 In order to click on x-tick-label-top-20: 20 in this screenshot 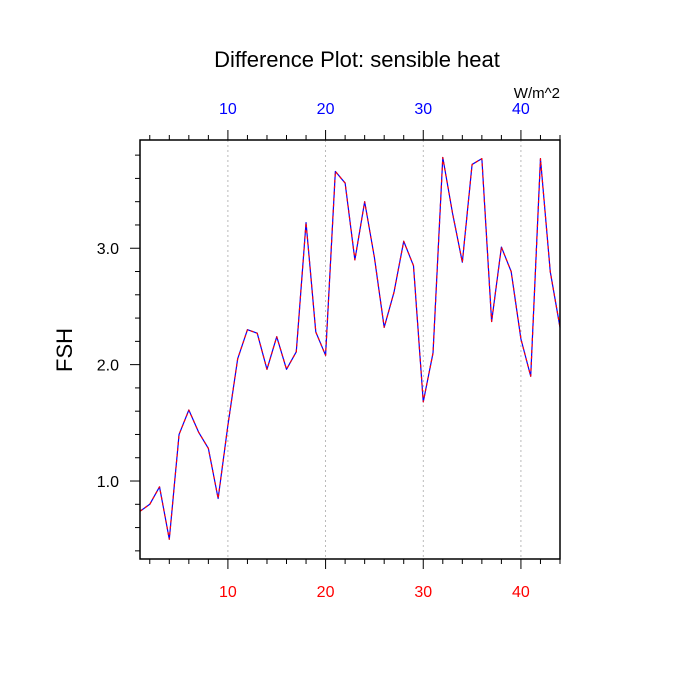, I will do `click(326, 109)`.